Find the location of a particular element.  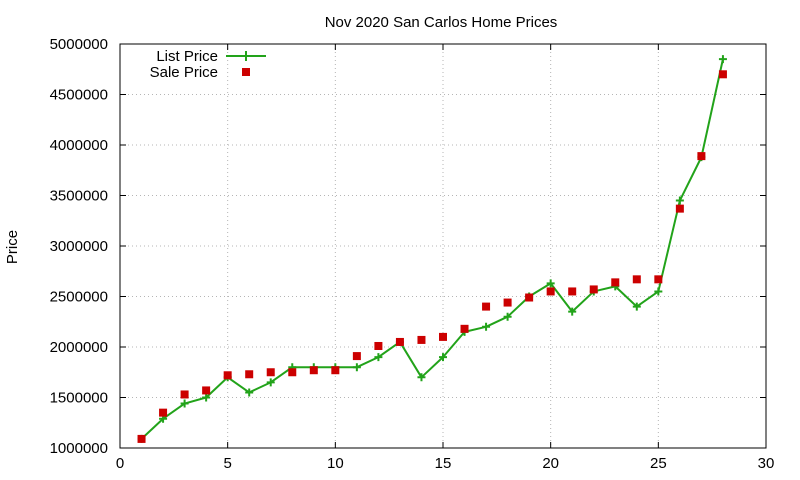

x-tick-labels: 0 5 10 15 20 25 30 is located at coordinates (445, 463).